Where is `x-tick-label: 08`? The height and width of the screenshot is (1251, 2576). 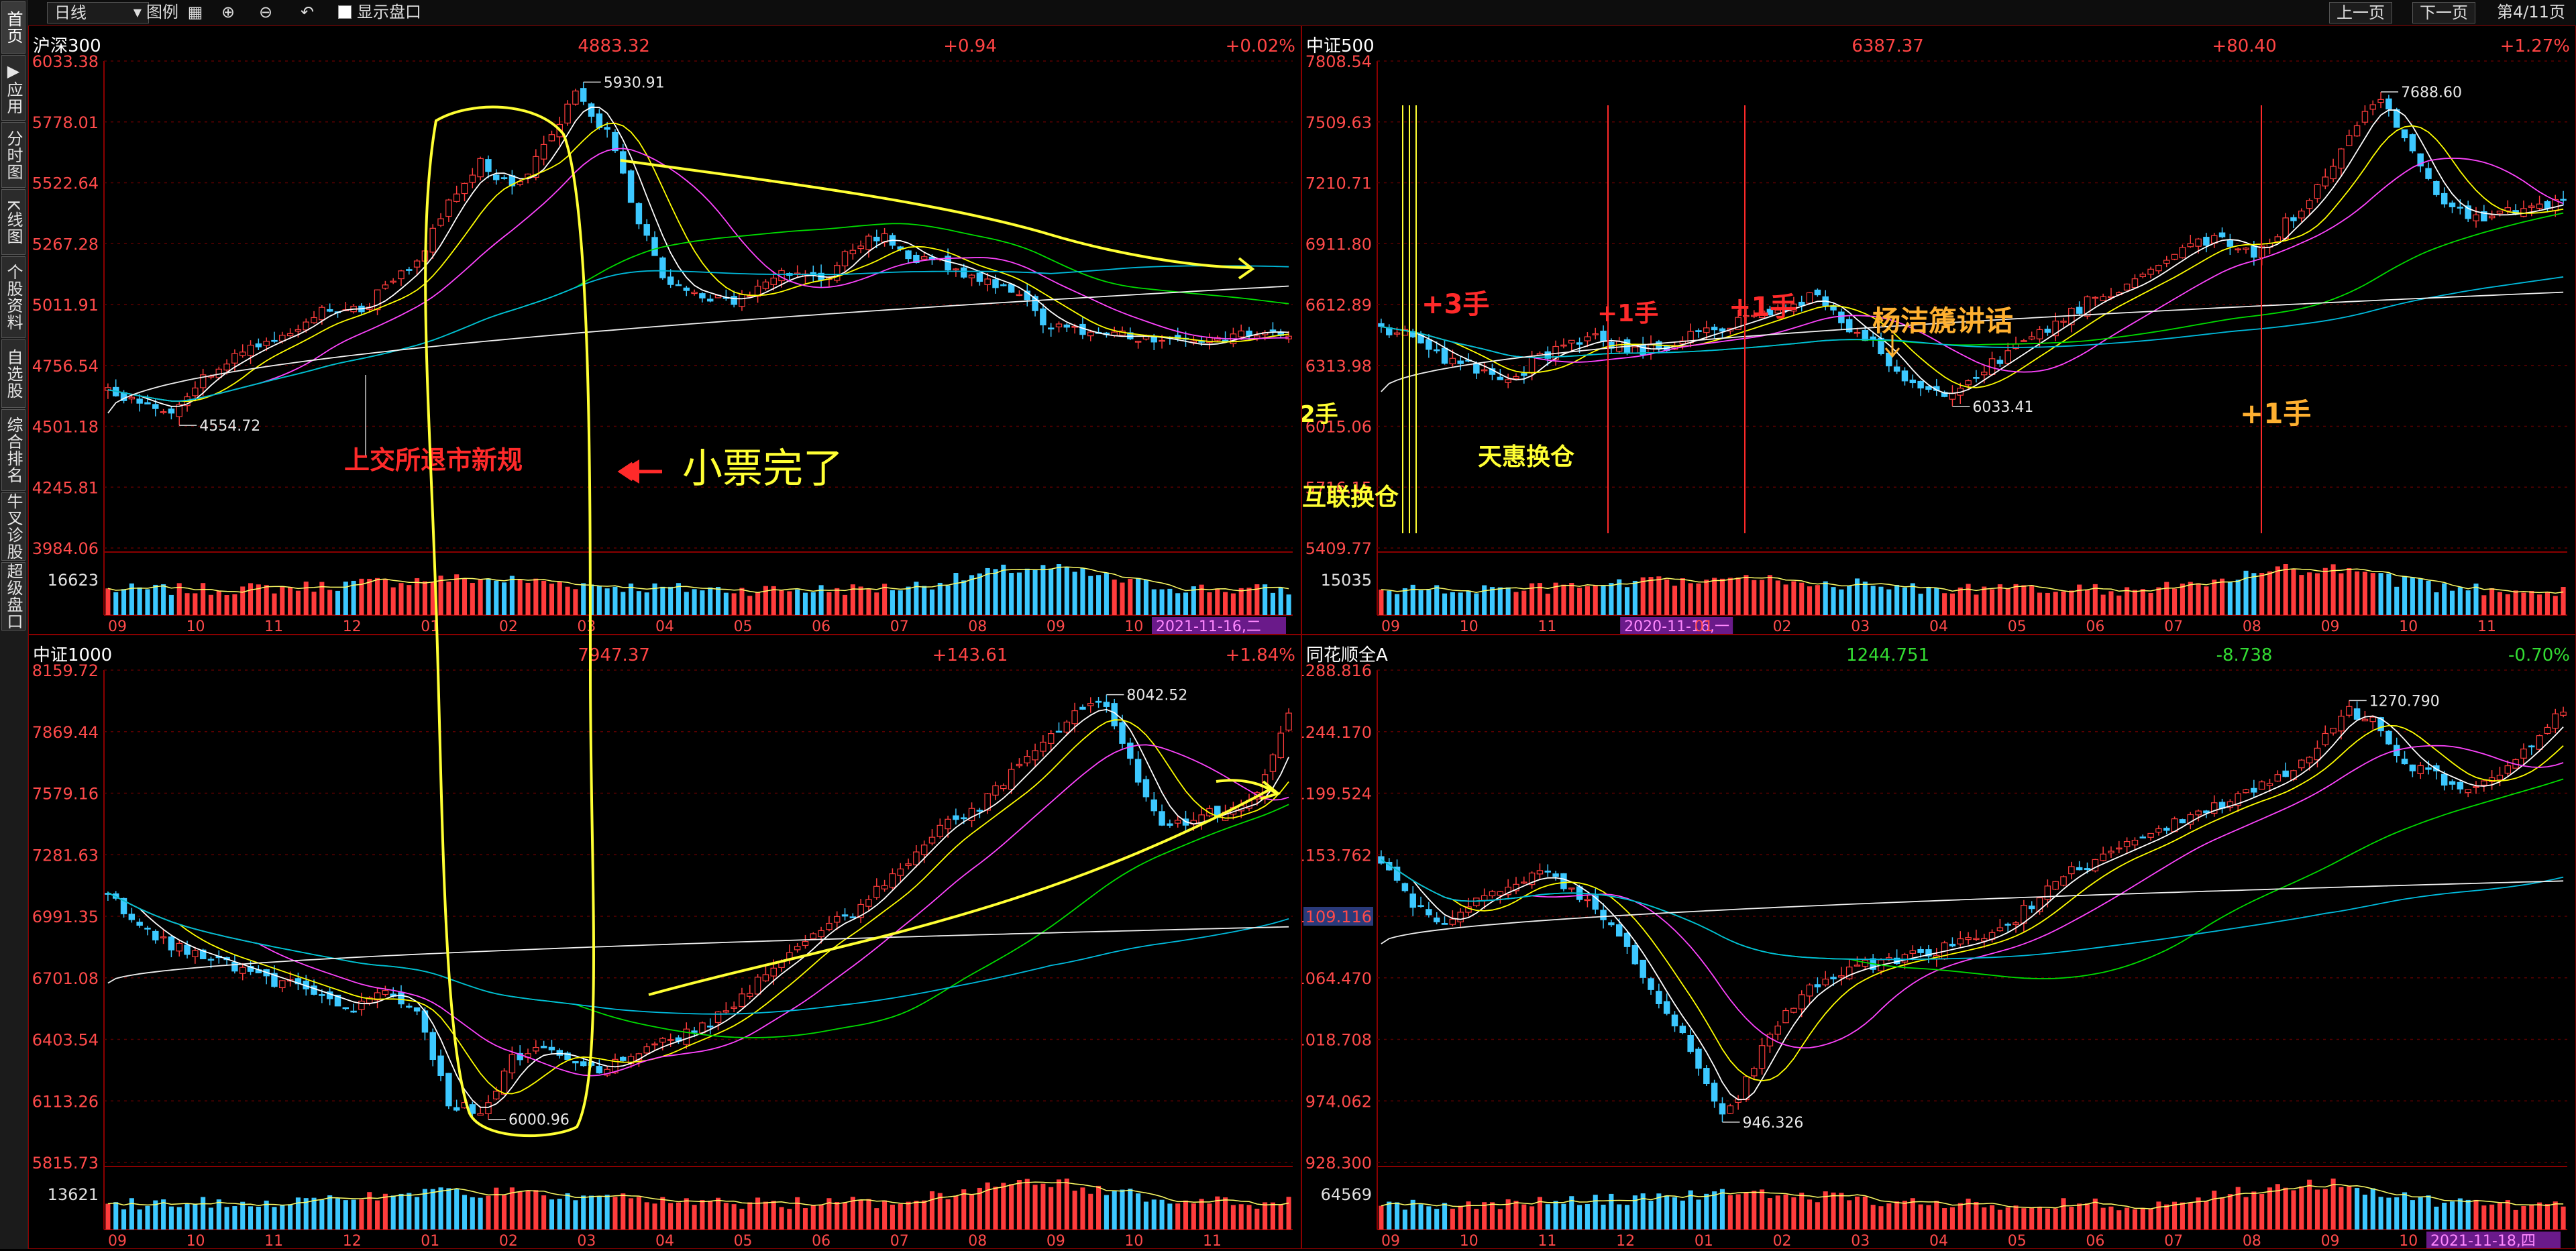 x-tick-label: 08 is located at coordinates (977, 626).